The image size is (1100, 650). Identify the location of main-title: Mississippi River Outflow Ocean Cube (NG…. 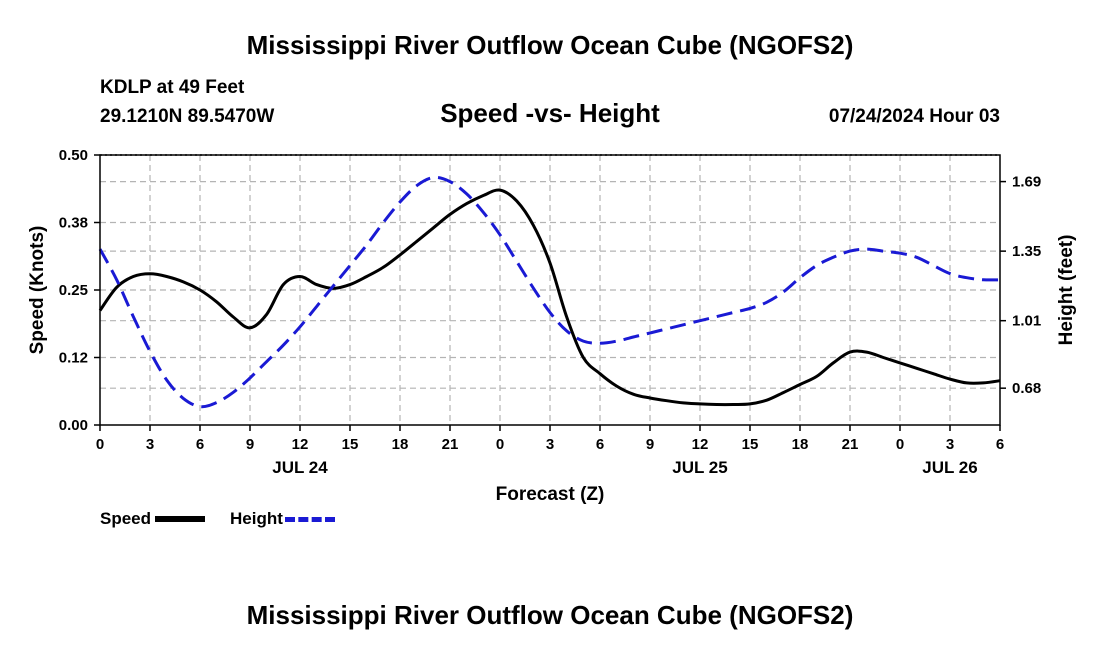
(550, 45).